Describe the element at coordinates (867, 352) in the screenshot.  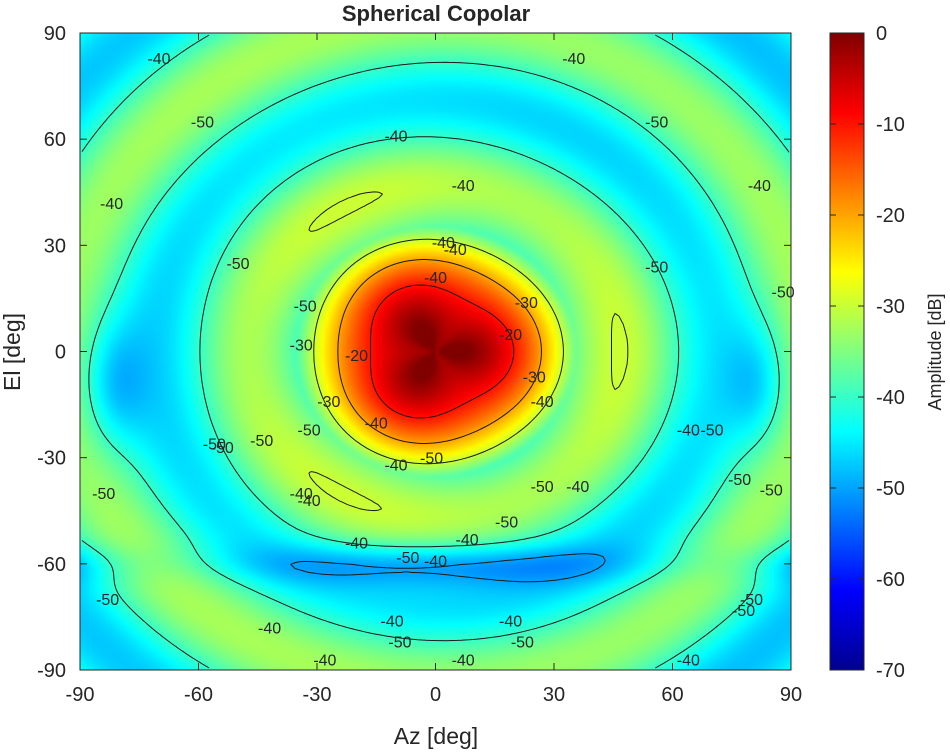
I see `colorbar-ticks: 0 -10 -20 -30 -40 -50 -60 -70` at that location.